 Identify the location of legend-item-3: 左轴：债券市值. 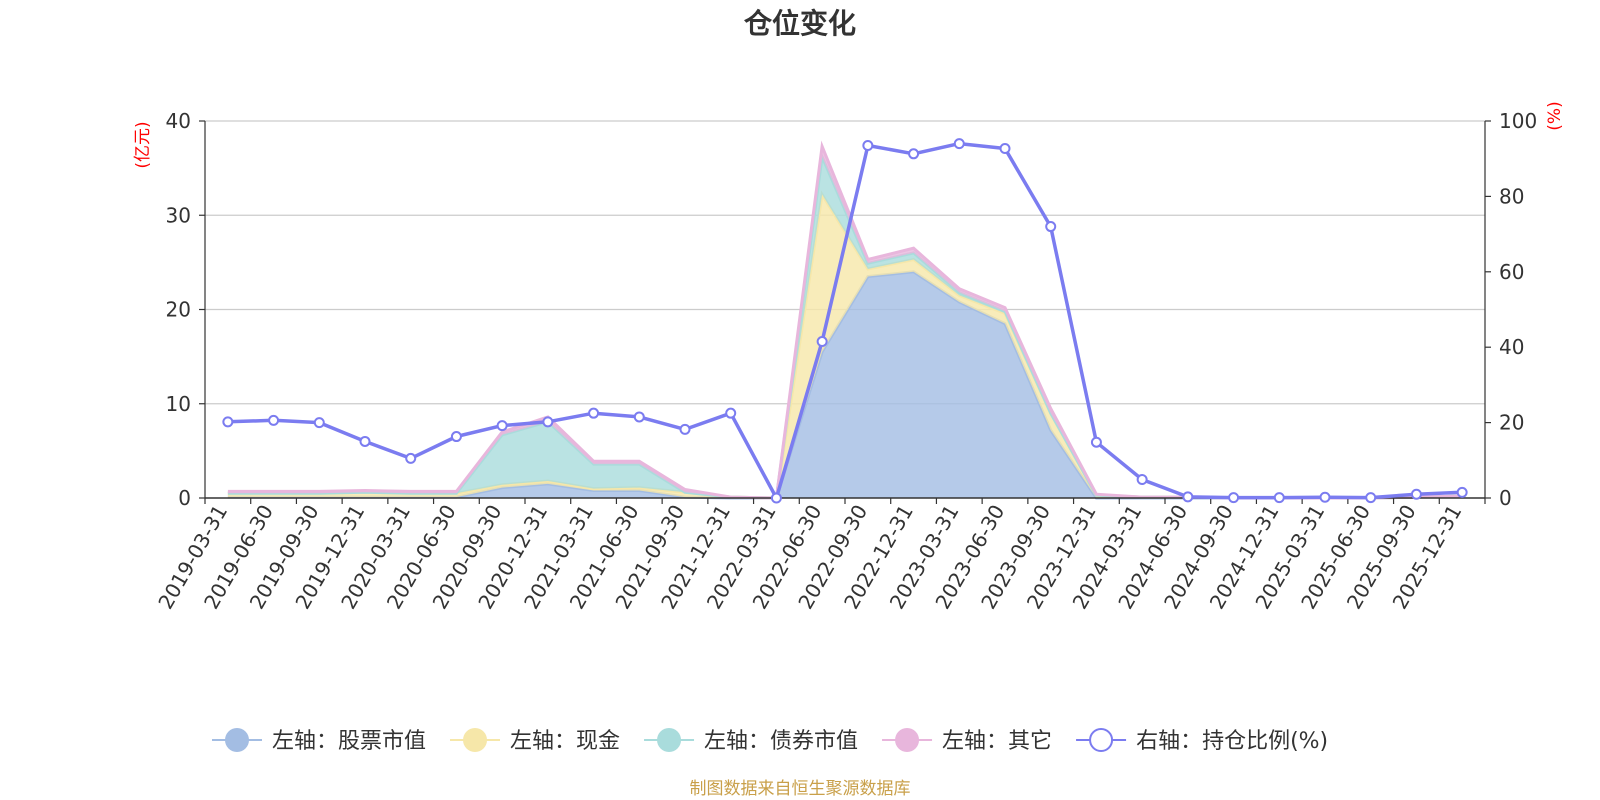
(751, 741).